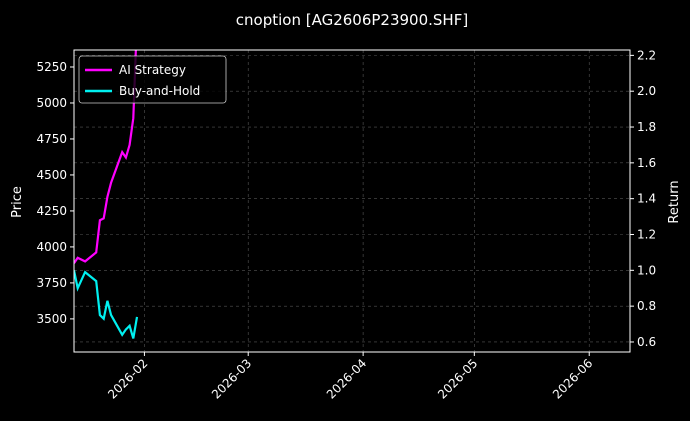 The width and height of the screenshot is (690, 421). Describe the element at coordinates (51, 283) in the screenshot. I see `y-tick-label: 3750` at that location.